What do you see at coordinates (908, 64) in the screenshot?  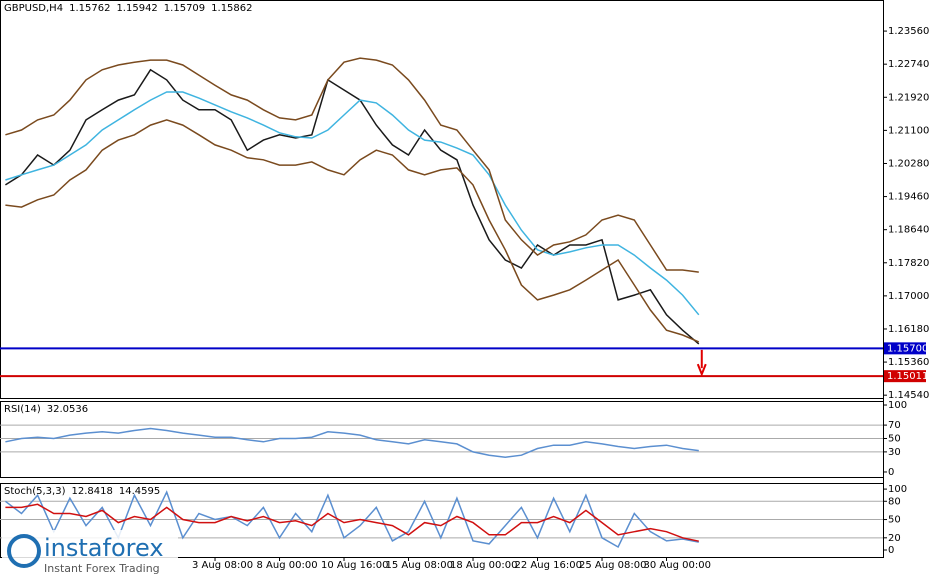 I see `y-tick-label: 1.22740` at bounding box center [908, 64].